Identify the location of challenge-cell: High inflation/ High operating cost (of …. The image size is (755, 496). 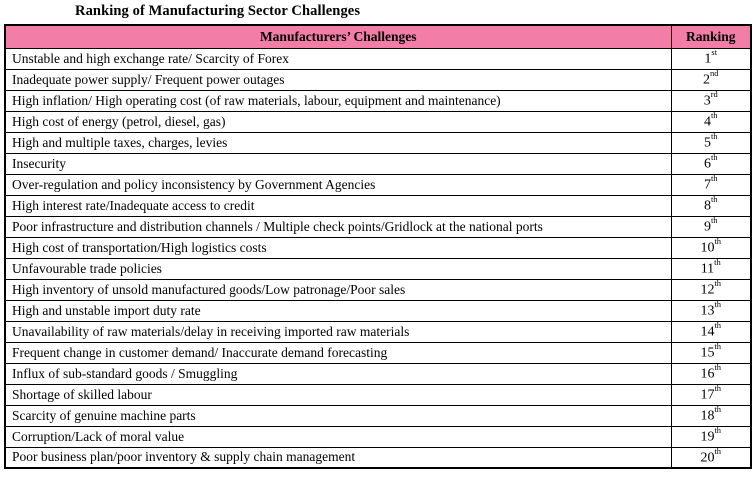
(338, 100).